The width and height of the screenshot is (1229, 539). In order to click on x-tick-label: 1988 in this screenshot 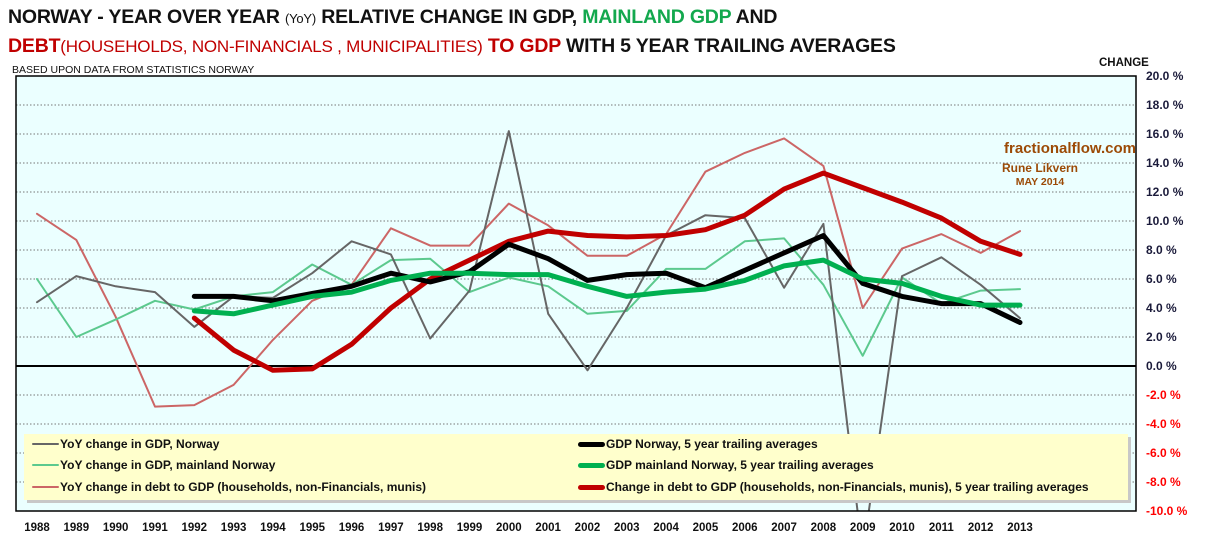, I will do `click(37, 528)`.